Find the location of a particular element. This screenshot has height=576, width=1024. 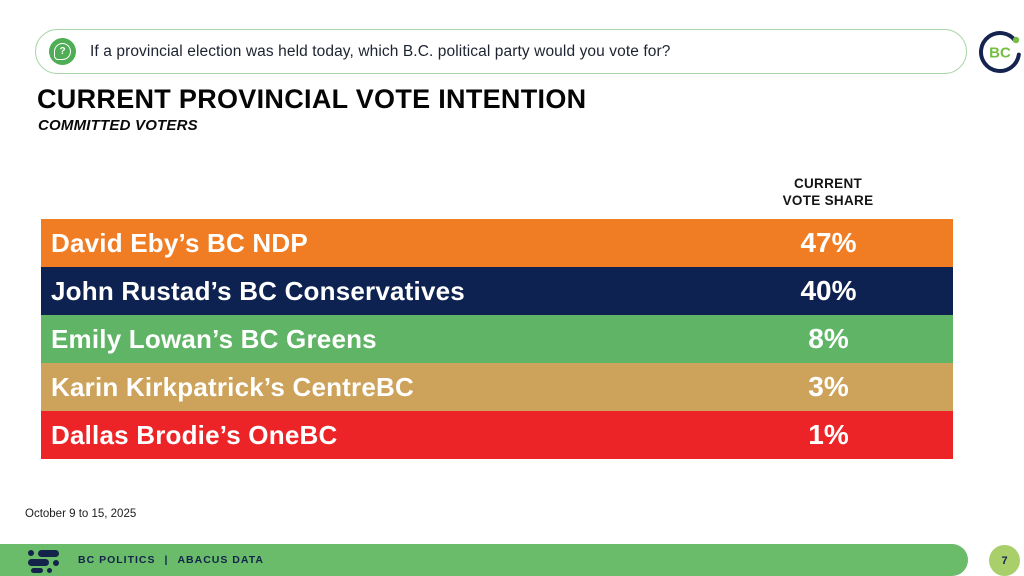

footer-bar: BC POLITICS | ABACUS DATA is located at coordinates (484, 560).